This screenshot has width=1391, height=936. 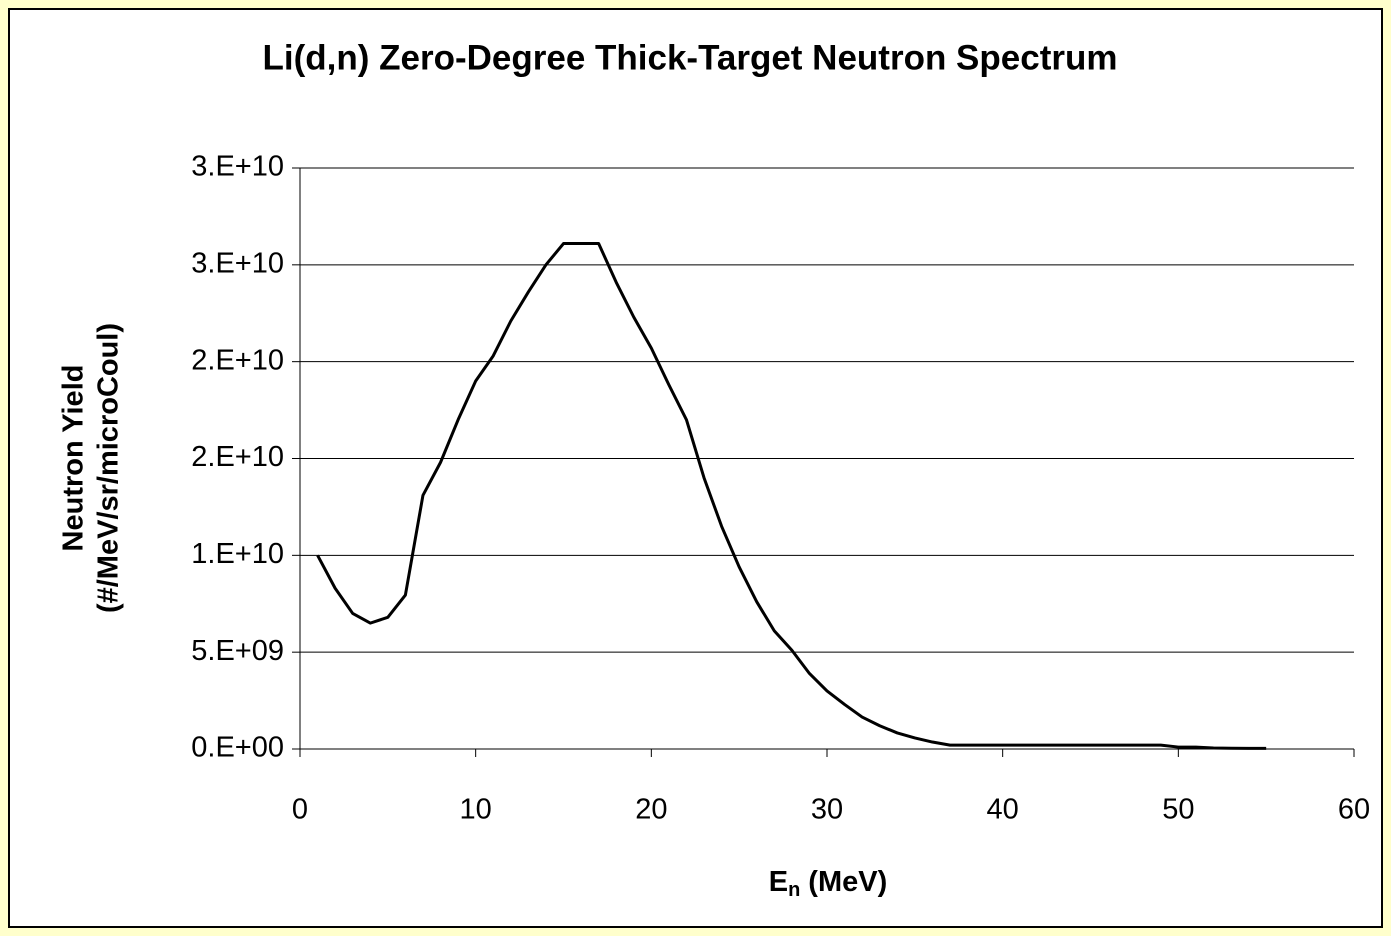 I want to click on y-axis-title: Neutron Yield, so click(x=74, y=458).